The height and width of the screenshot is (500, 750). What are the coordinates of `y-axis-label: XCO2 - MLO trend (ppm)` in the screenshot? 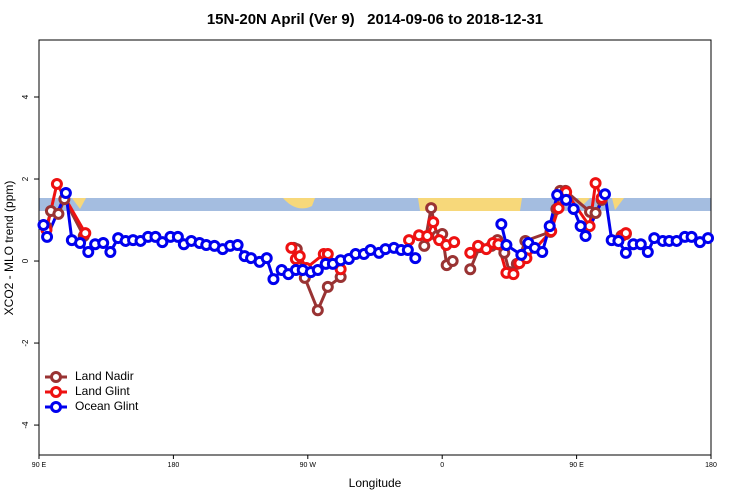 It's located at (9, 248).